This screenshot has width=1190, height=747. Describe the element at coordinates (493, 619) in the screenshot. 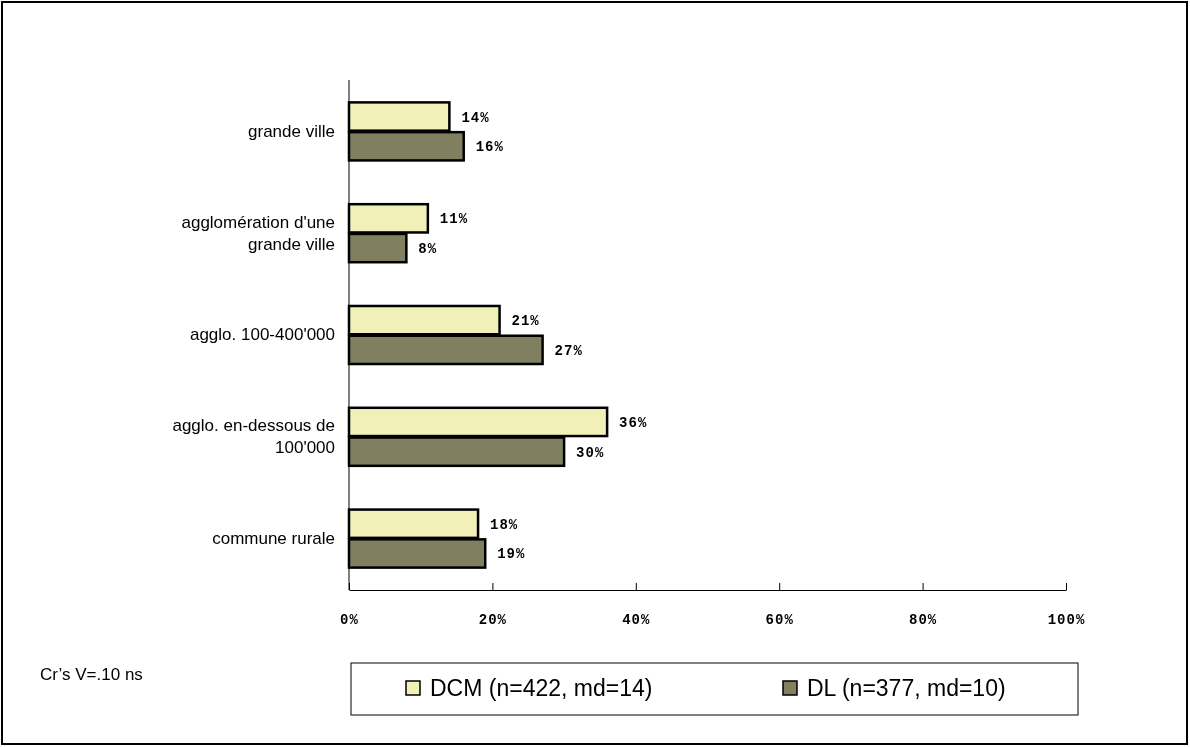

I see `x-tick-label: 20%` at that location.